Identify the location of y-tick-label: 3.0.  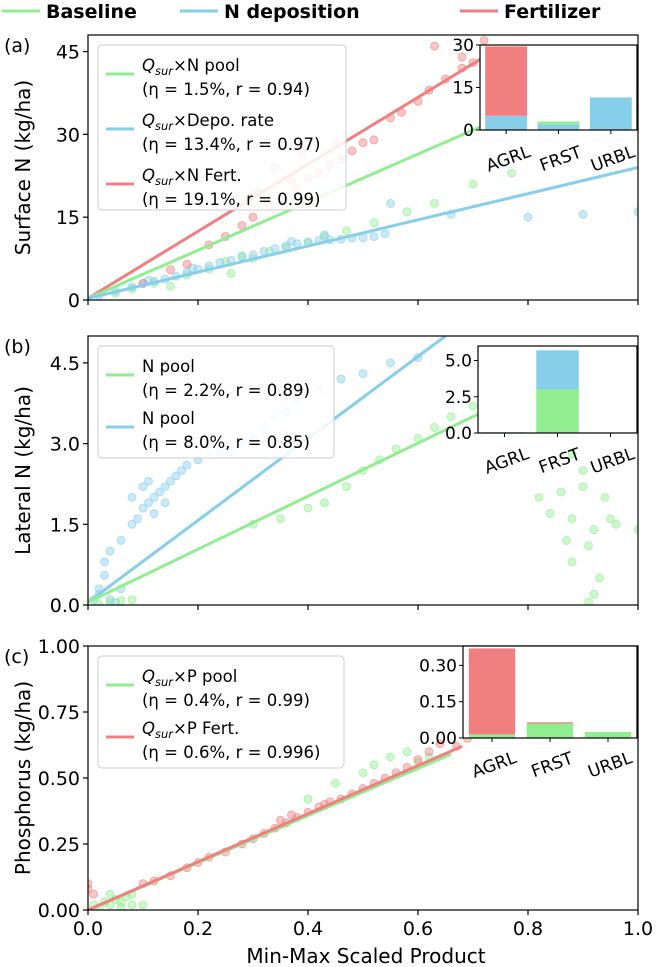
(65, 445).